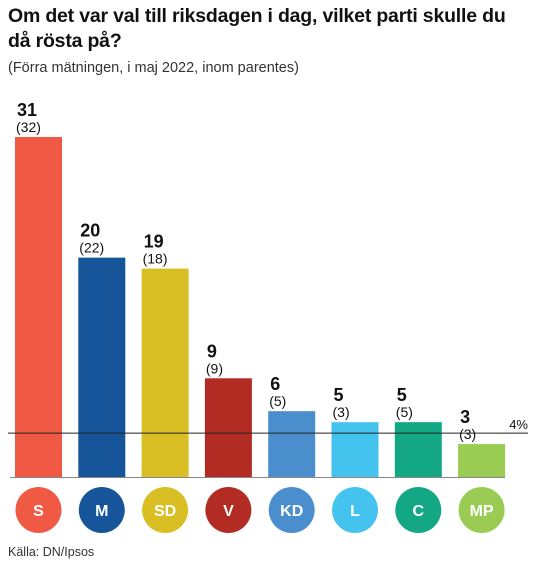 The height and width of the screenshot is (568, 533). I want to click on party-badge-sd, so click(165, 510).